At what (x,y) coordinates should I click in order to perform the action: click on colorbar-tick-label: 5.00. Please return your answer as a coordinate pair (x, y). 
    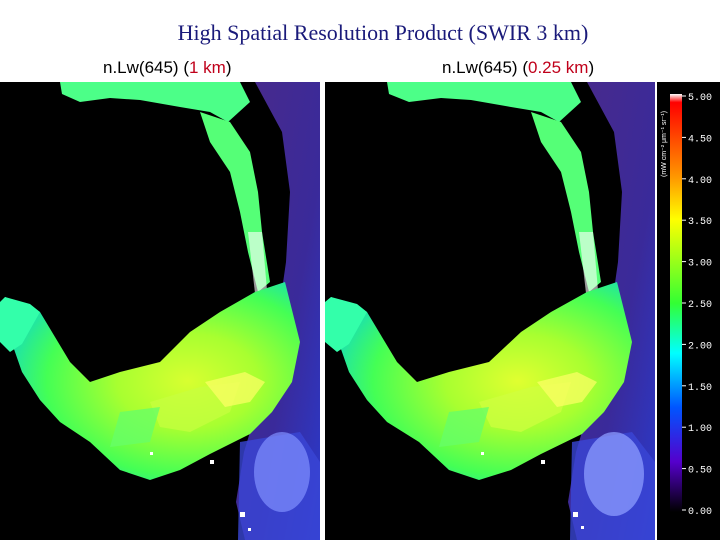
    Looking at the image, I should click on (700, 98).